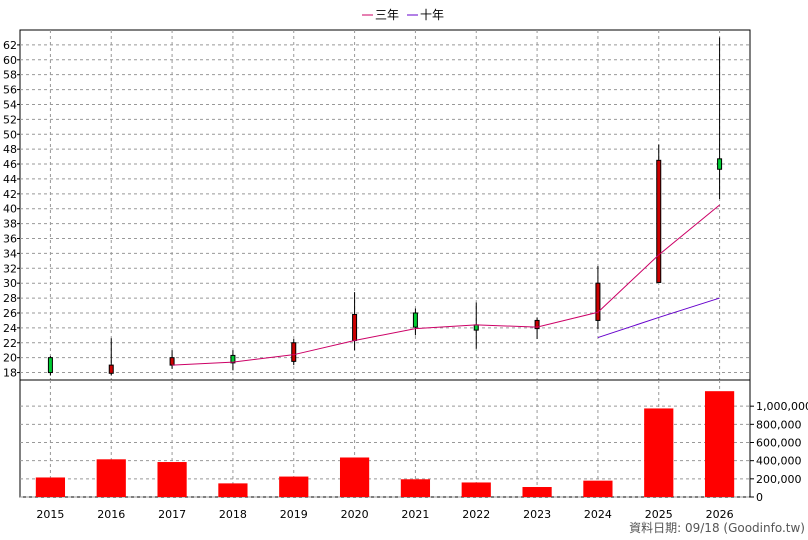 Image resolution: width=808 pixels, height=540 pixels. Describe the element at coordinates (779, 452) in the screenshot. I see `volume-y-axis: 0 200,000 400,000 600,000 800,000 1,000,000` at that location.